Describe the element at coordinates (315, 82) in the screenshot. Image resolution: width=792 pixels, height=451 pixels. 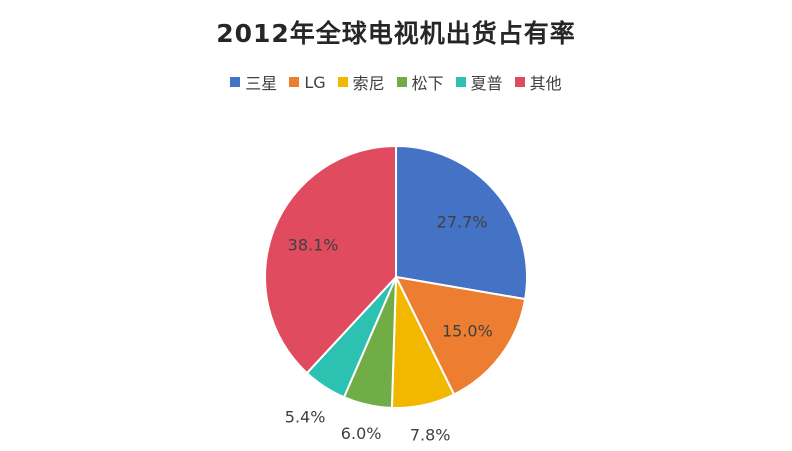
I see `legend-label-lg: LG` at that location.